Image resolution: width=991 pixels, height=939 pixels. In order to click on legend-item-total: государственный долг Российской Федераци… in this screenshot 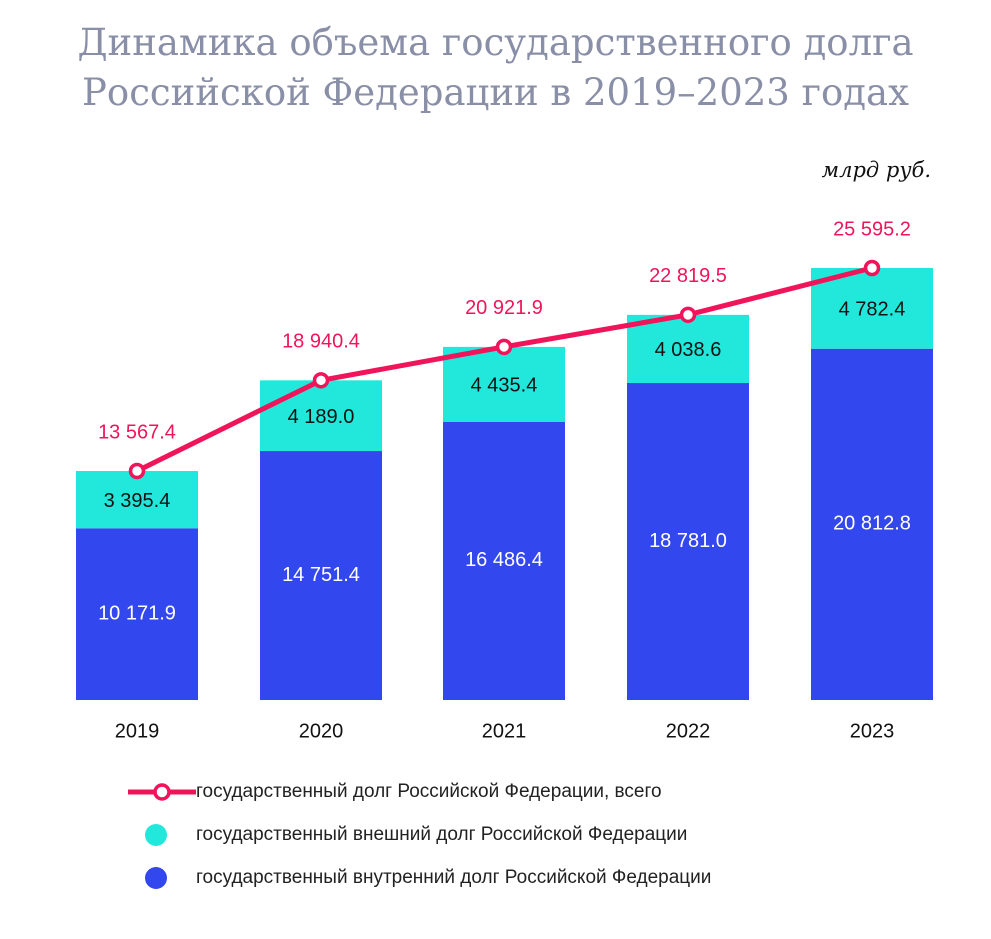, I will do `click(419, 791)`.